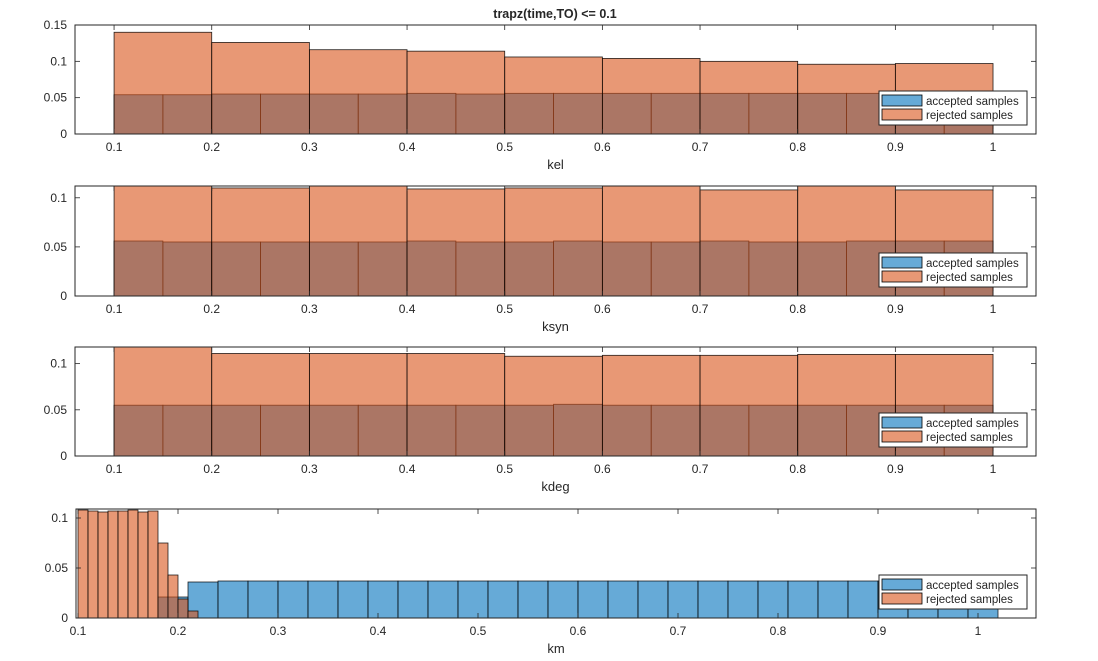  What do you see at coordinates (700, 469) in the screenshot?
I see `x-tick-label: 0.7` at bounding box center [700, 469].